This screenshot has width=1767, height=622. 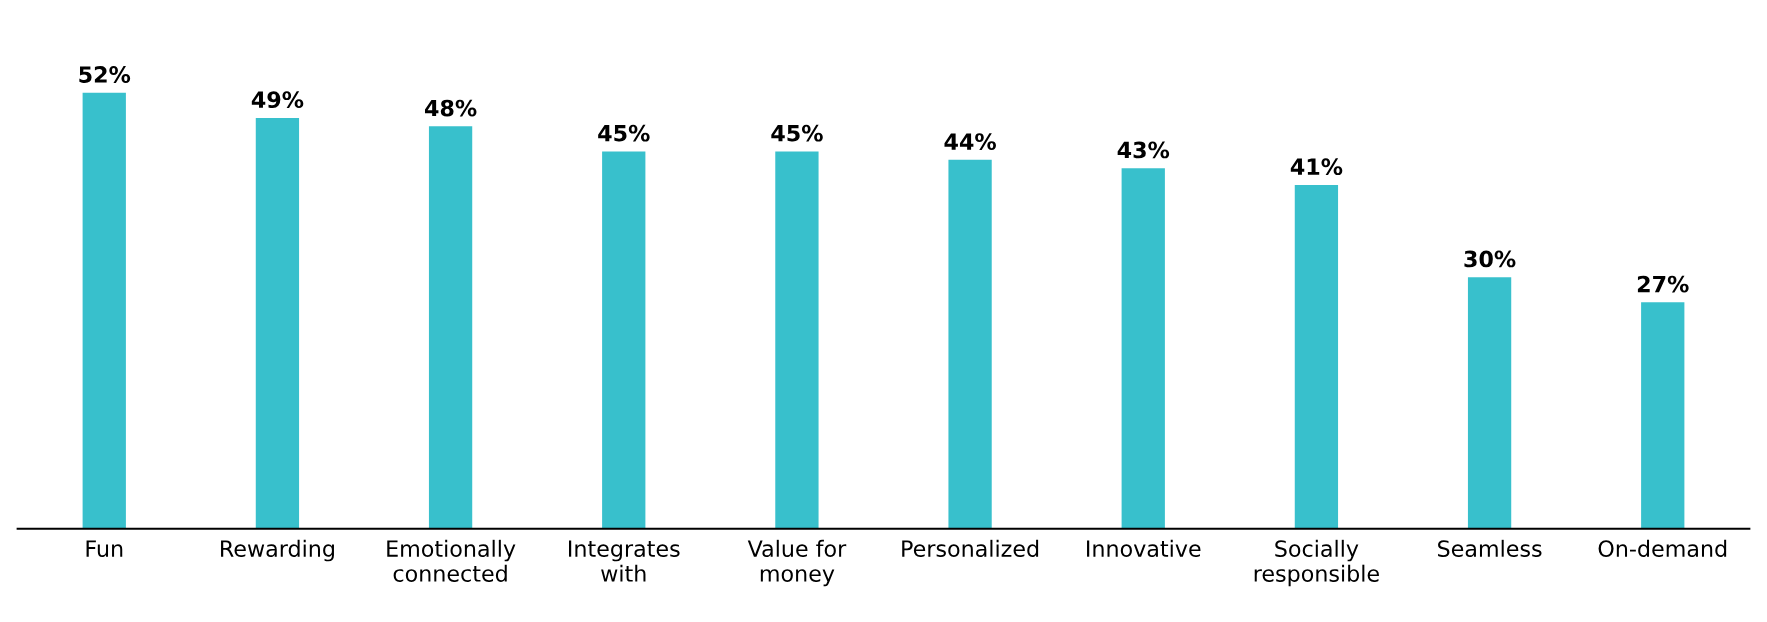 I want to click on x-tick-label: Fun, so click(x=104, y=549).